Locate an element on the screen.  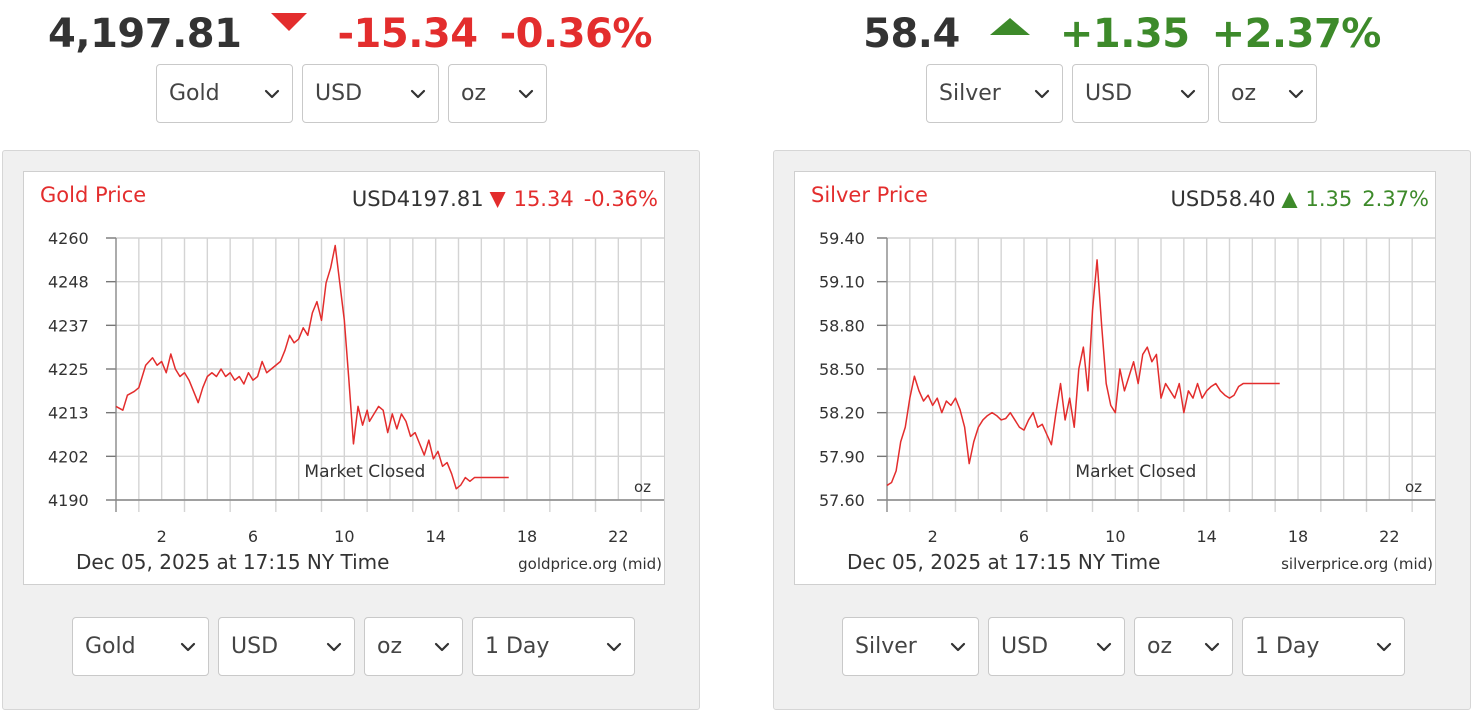
gold-bottom-unit-select-value: oz is located at coordinates (390, 646).